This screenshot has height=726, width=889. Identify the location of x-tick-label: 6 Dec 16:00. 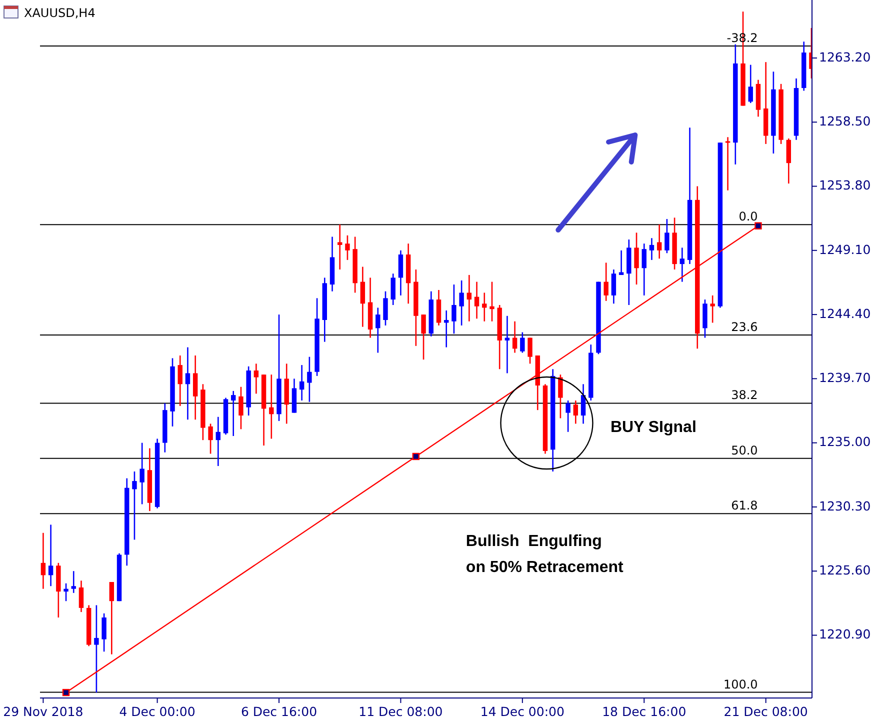
(279, 711).